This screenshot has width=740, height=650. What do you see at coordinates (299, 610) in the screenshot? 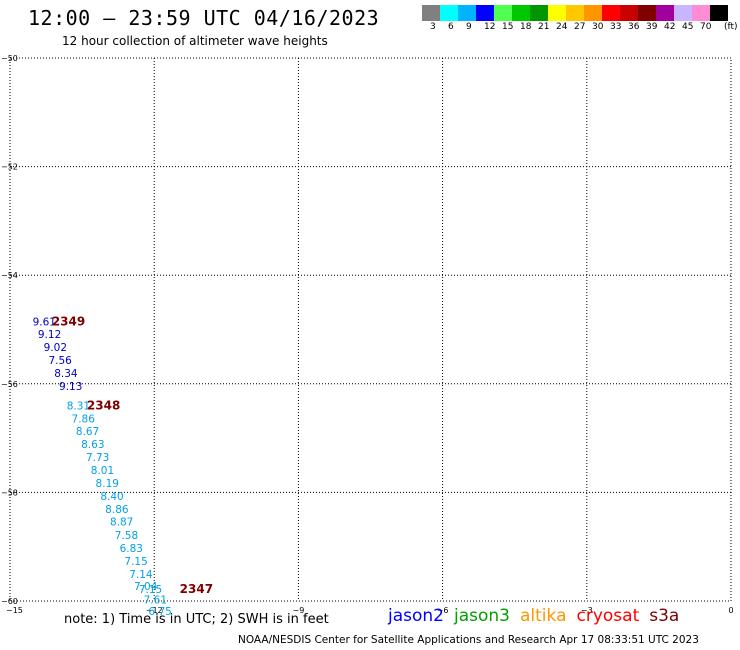
I see `x-tick-label: −9` at bounding box center [299, 610].